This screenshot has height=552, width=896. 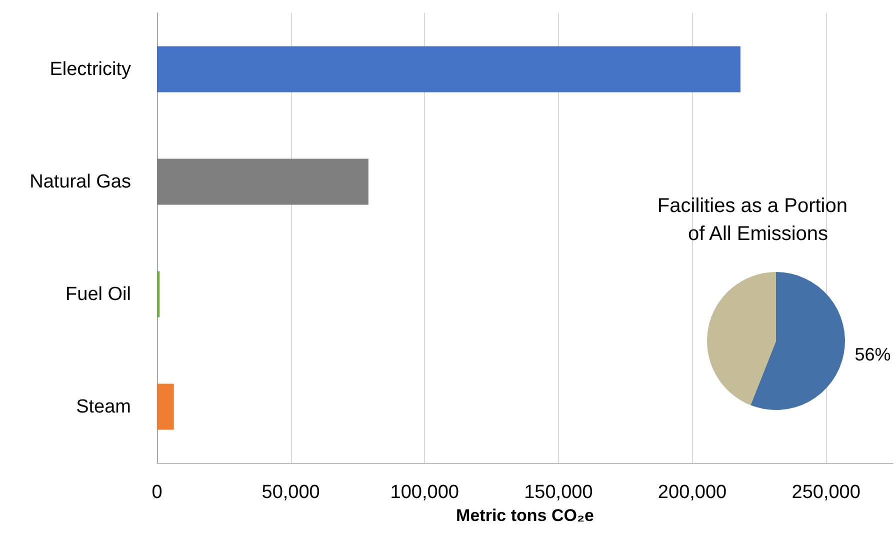 What do you see at coordinates (692, 492) in the screenshot?
I see `x-tick-label: 200,000` at bounding box center [692, 492].